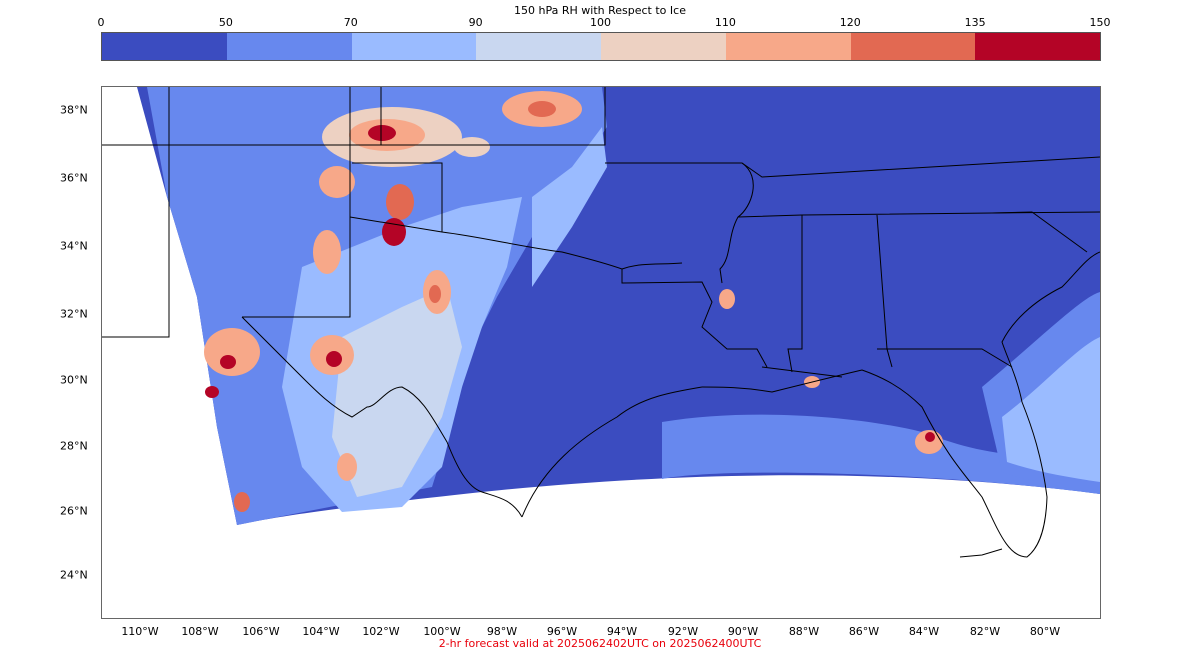 The width and height of the screenshot is (1200, 650). What do you see at coordinates (562, 631) in the screenshot?
I see `longitude-label: 96°W` at bounding box center [562, 631].